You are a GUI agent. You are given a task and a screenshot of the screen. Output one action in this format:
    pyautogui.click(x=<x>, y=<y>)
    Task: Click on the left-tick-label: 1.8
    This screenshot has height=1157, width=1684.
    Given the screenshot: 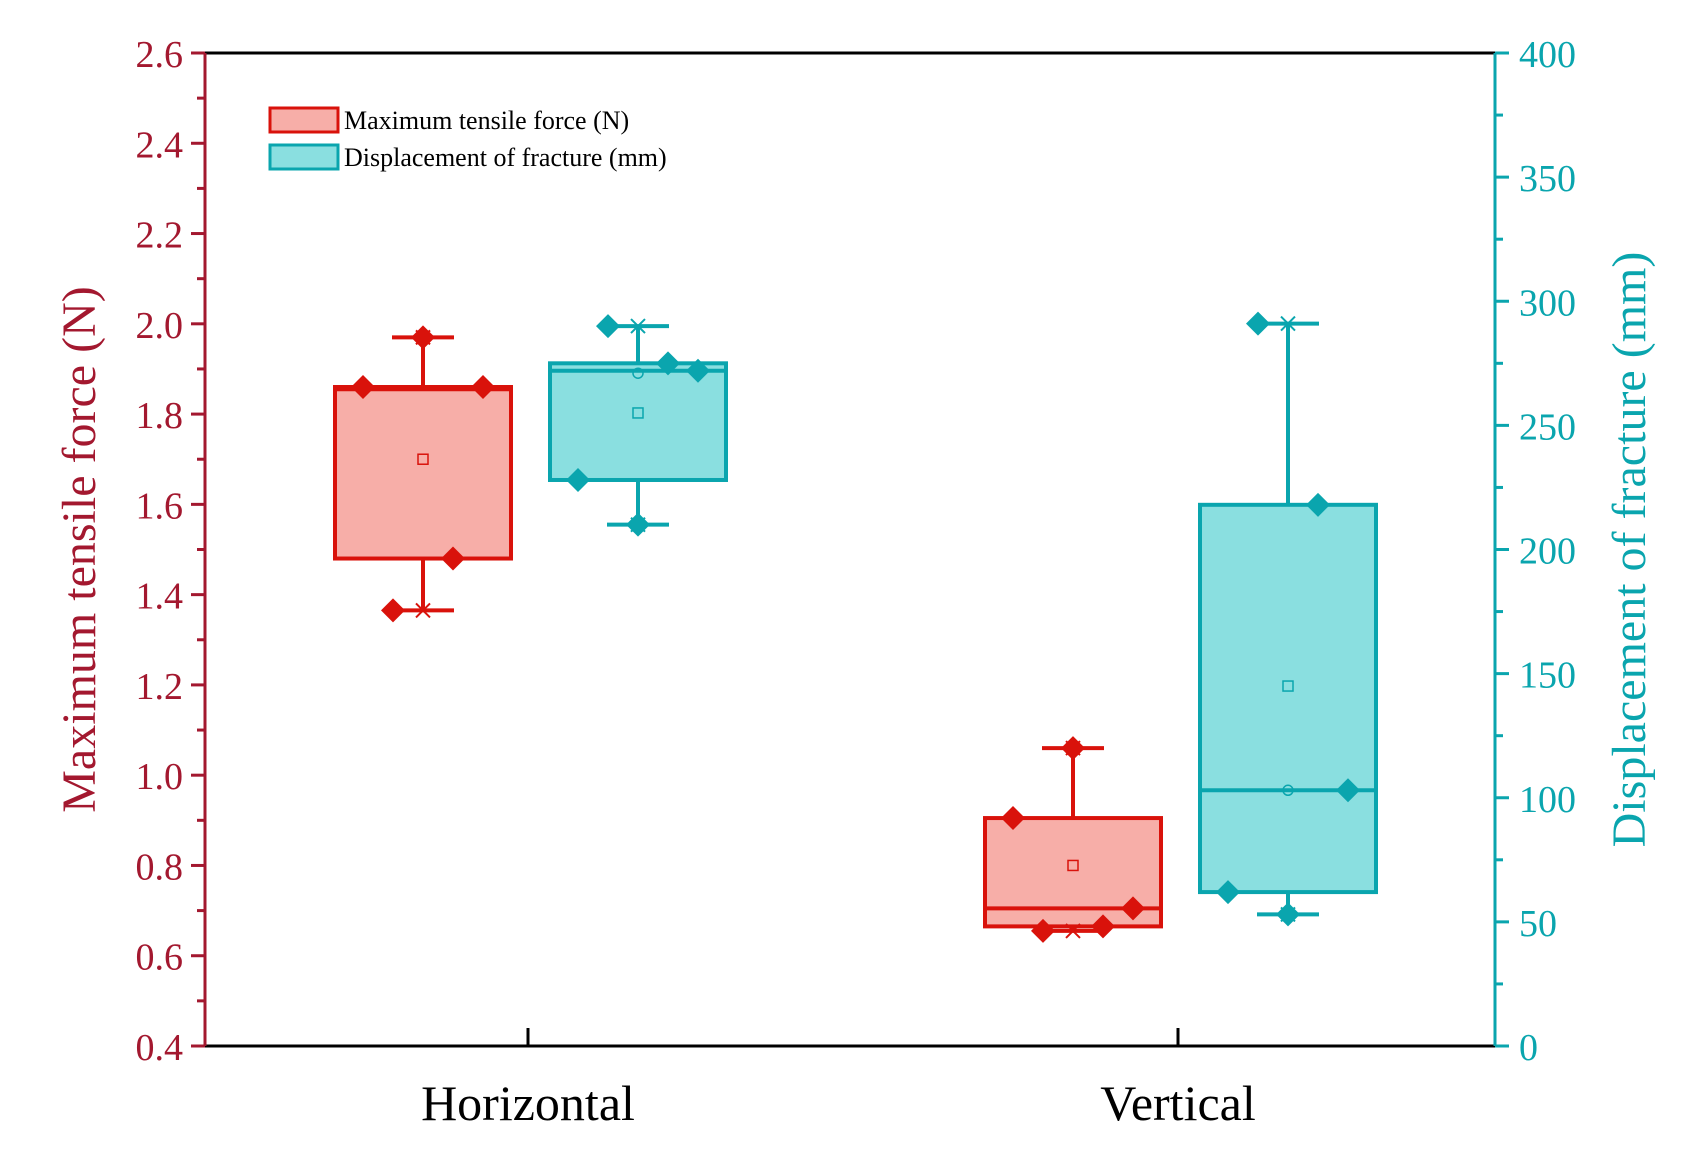 What is the action you would take?
    pyautogui.click(x=160, y=416)
    